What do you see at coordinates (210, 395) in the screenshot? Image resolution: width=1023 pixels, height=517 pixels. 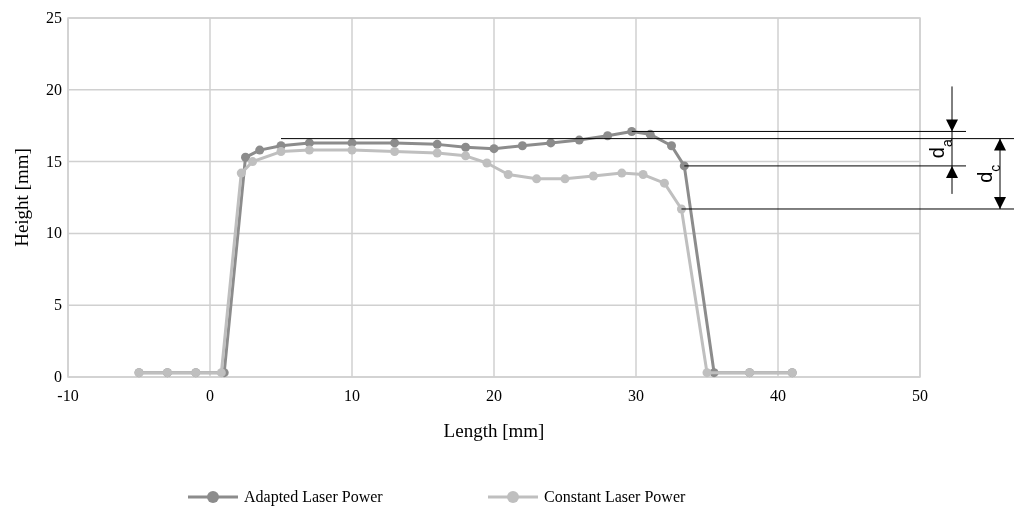 I see `x-tick-label: 0` at bounding box center [210, 395].